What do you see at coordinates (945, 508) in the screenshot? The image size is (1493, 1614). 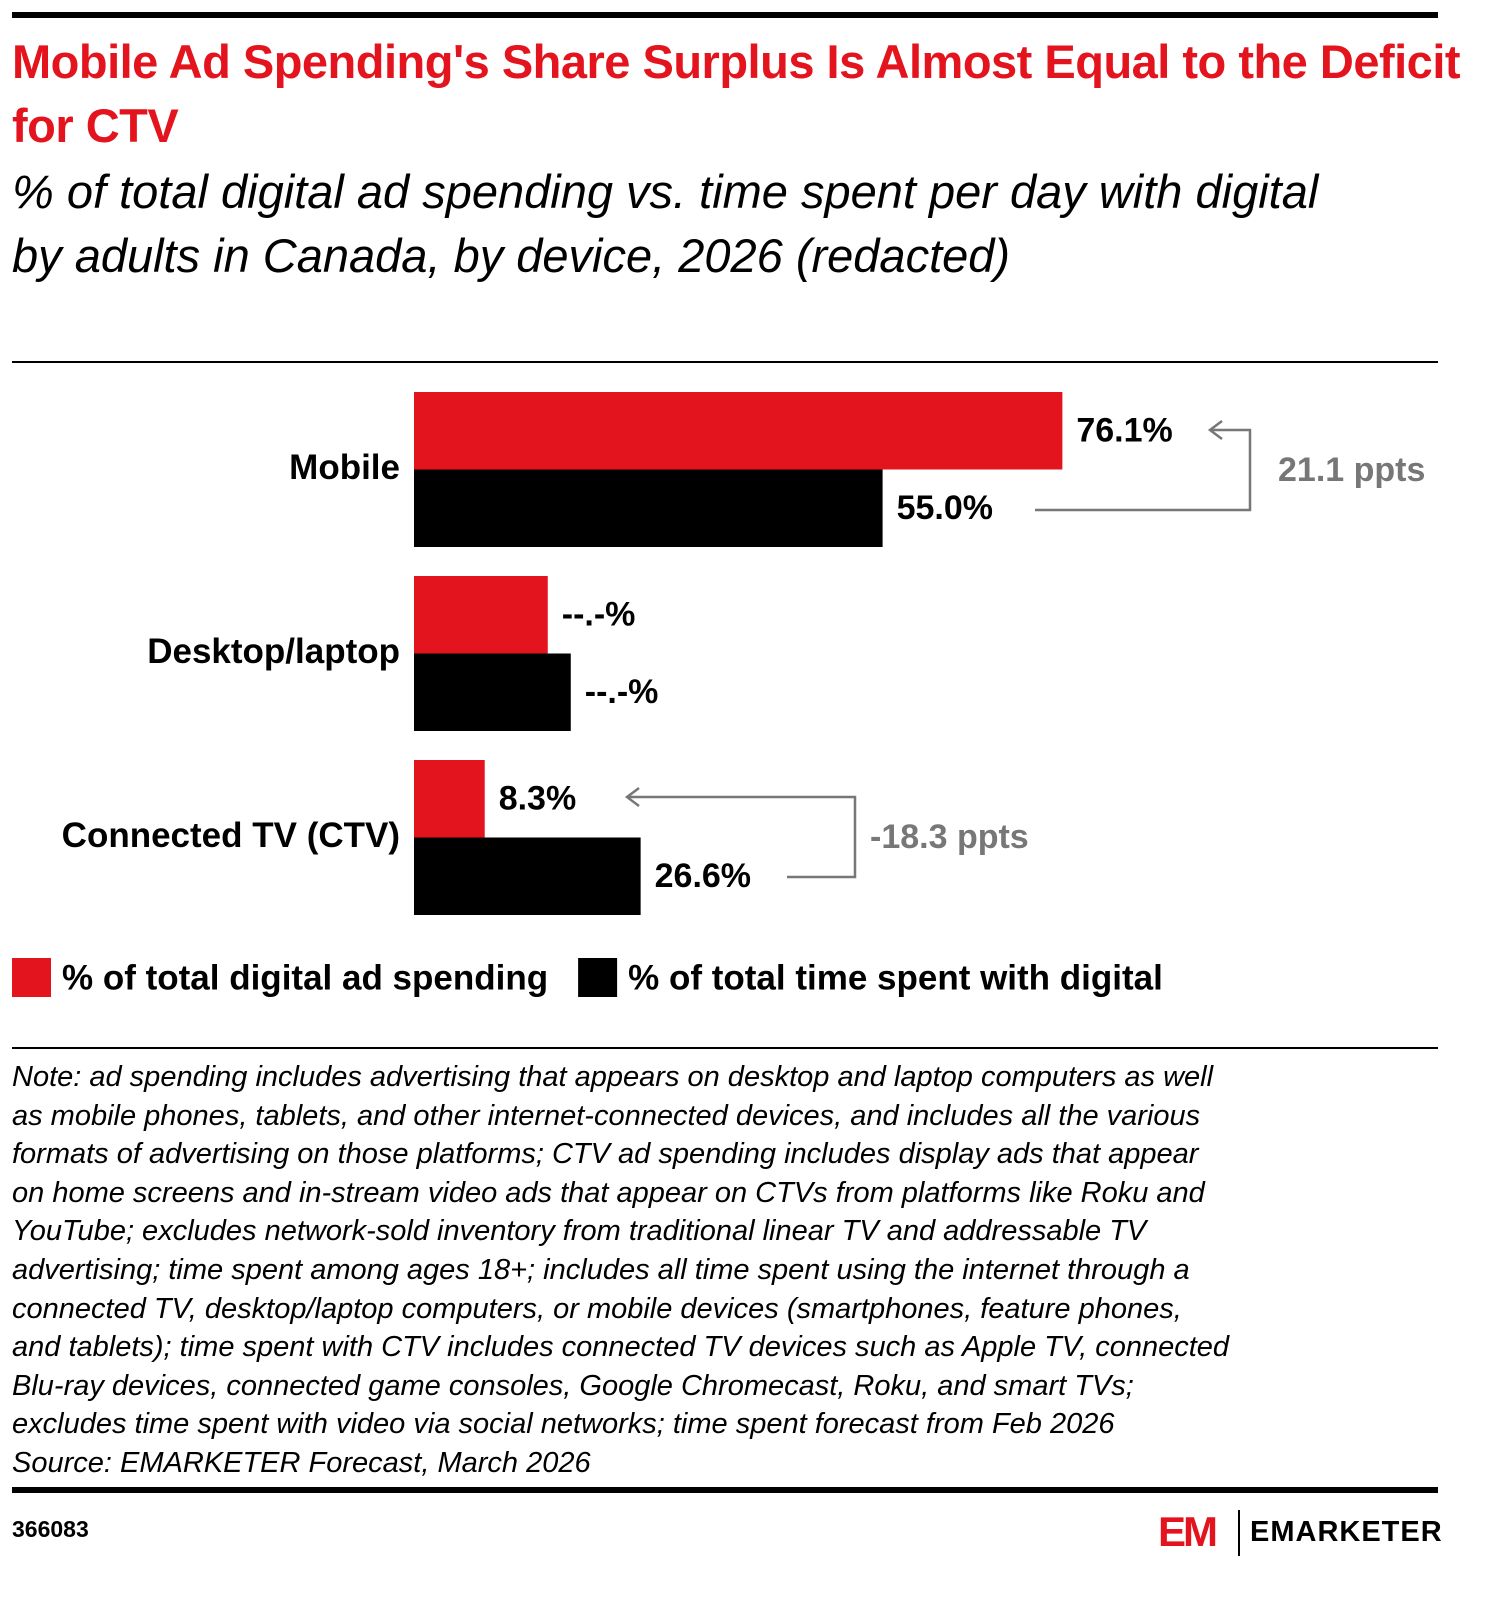 I see `value-label: 55.0%` at bounding box center [945, 508].